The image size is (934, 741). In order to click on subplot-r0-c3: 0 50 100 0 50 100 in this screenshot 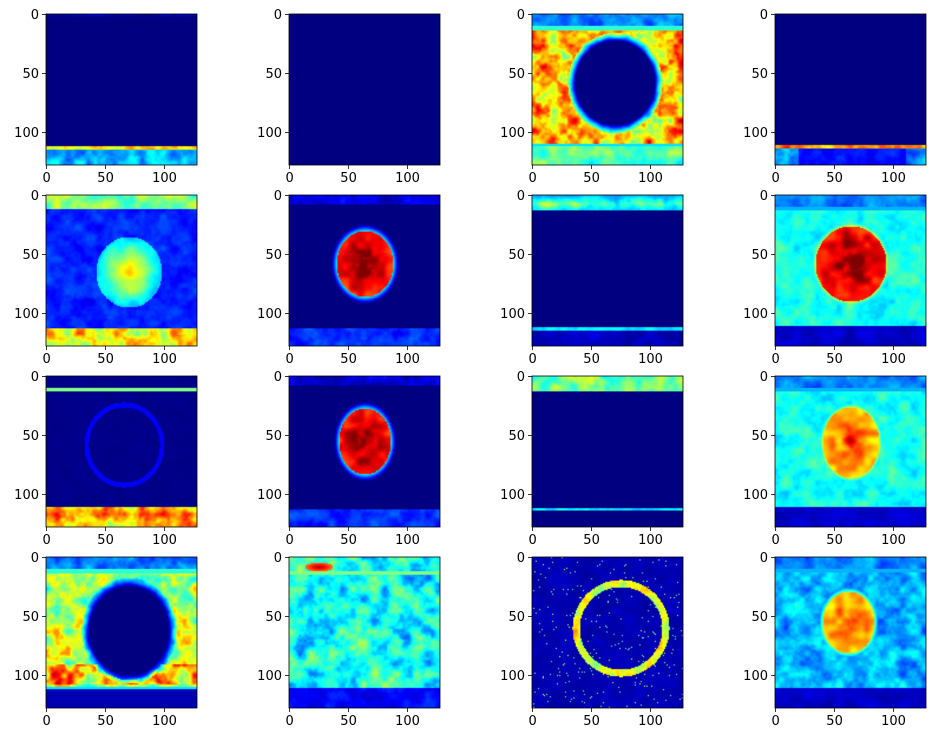, I will do `click(835, 97)`.